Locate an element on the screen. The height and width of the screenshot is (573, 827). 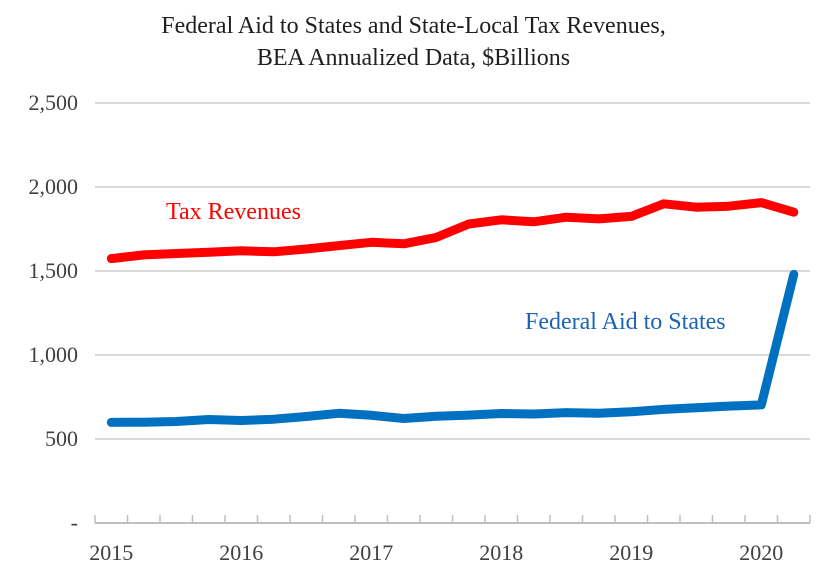
series-label-tax-revenues: Tax Revenues is located at coordinates (233, 212).